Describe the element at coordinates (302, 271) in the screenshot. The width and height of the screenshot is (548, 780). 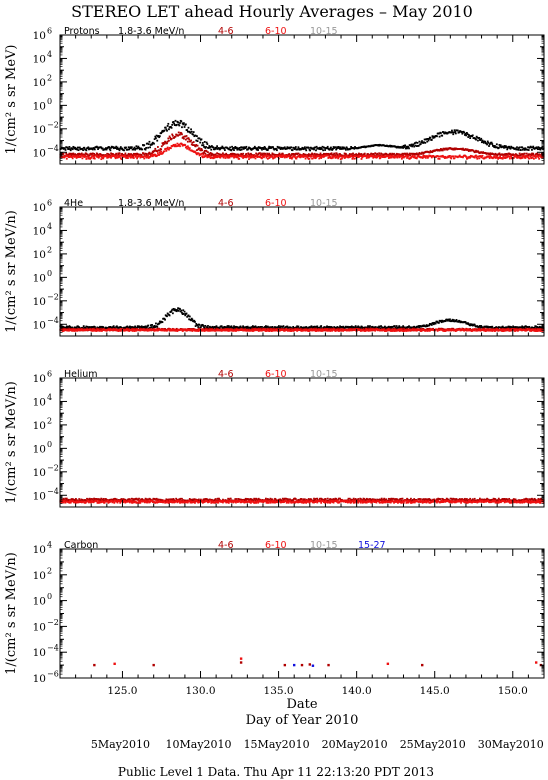
I see `panel-frame` at that location.